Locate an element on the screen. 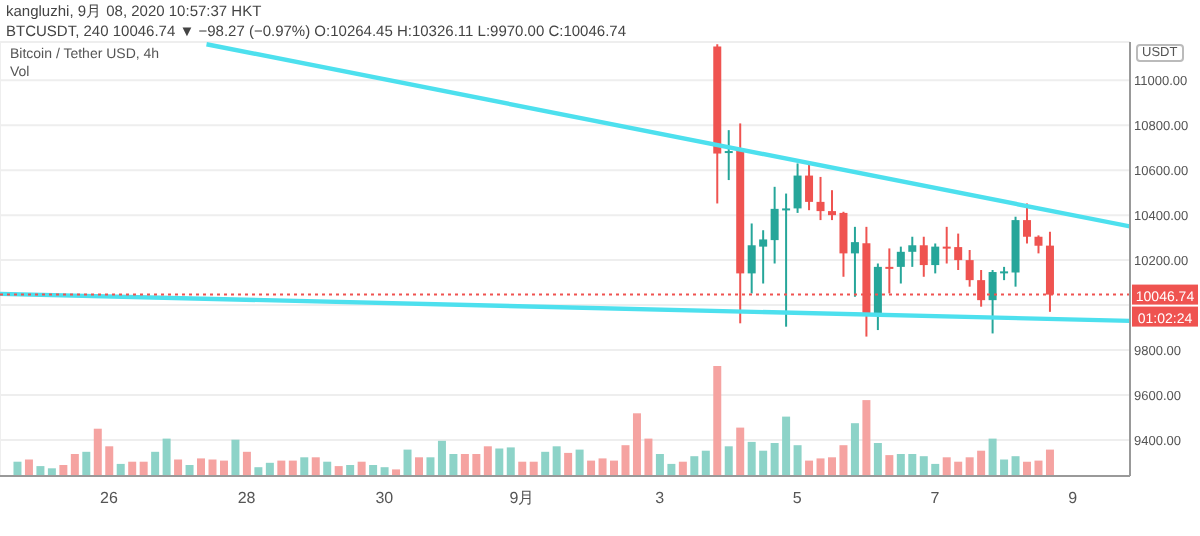 The image size is (1200, 536). x-tick-label: 5 is located at coordinates (797, 498).